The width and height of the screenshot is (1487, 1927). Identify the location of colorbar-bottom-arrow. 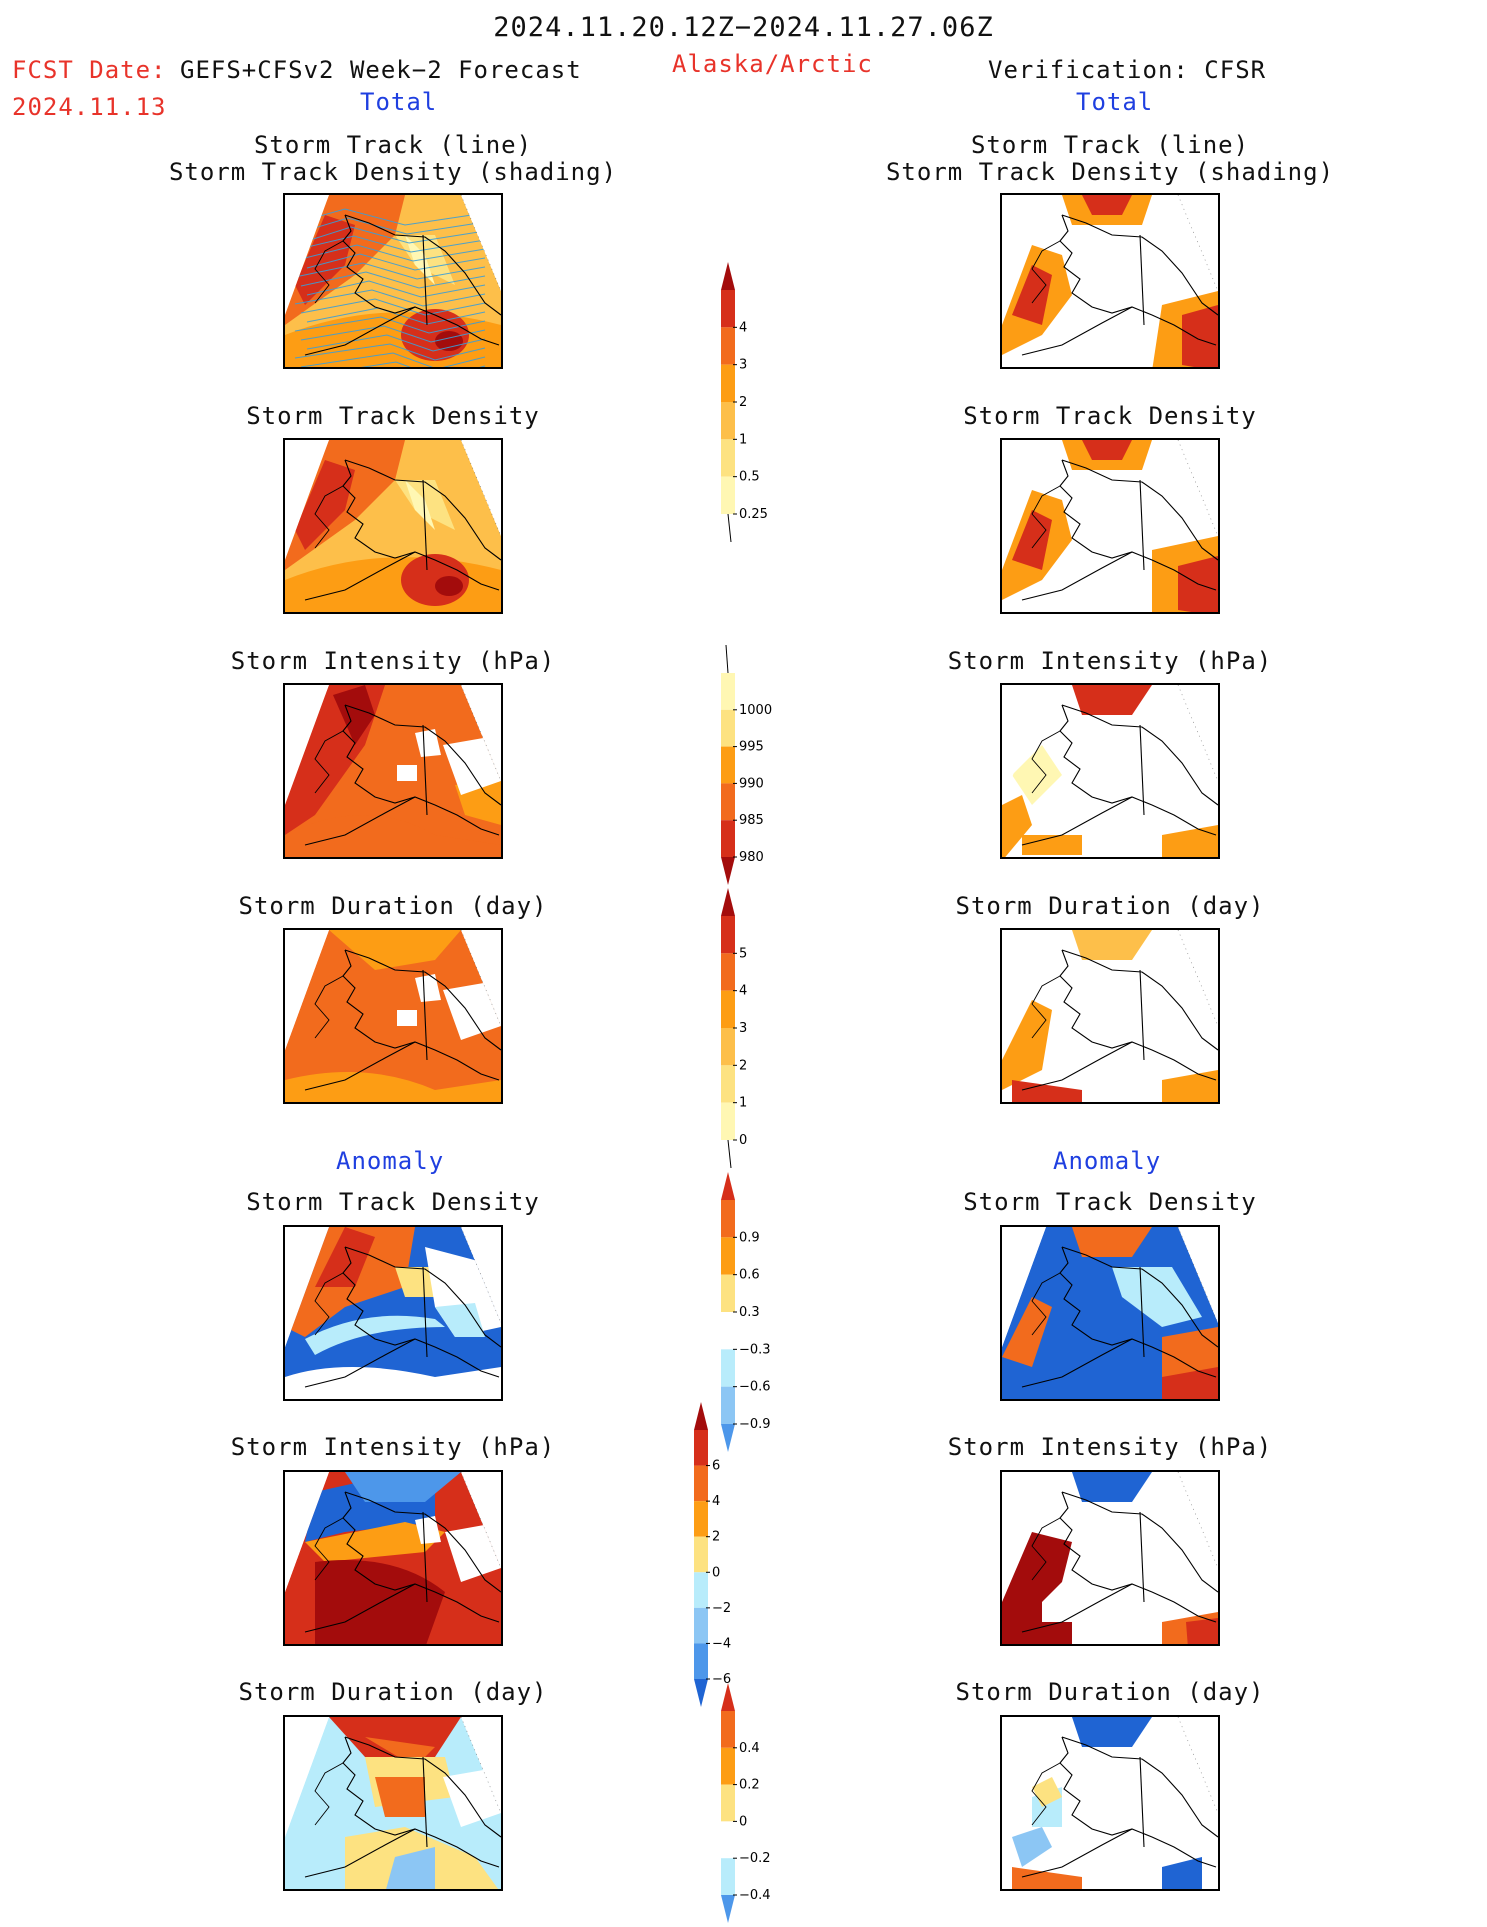
(728, 871).